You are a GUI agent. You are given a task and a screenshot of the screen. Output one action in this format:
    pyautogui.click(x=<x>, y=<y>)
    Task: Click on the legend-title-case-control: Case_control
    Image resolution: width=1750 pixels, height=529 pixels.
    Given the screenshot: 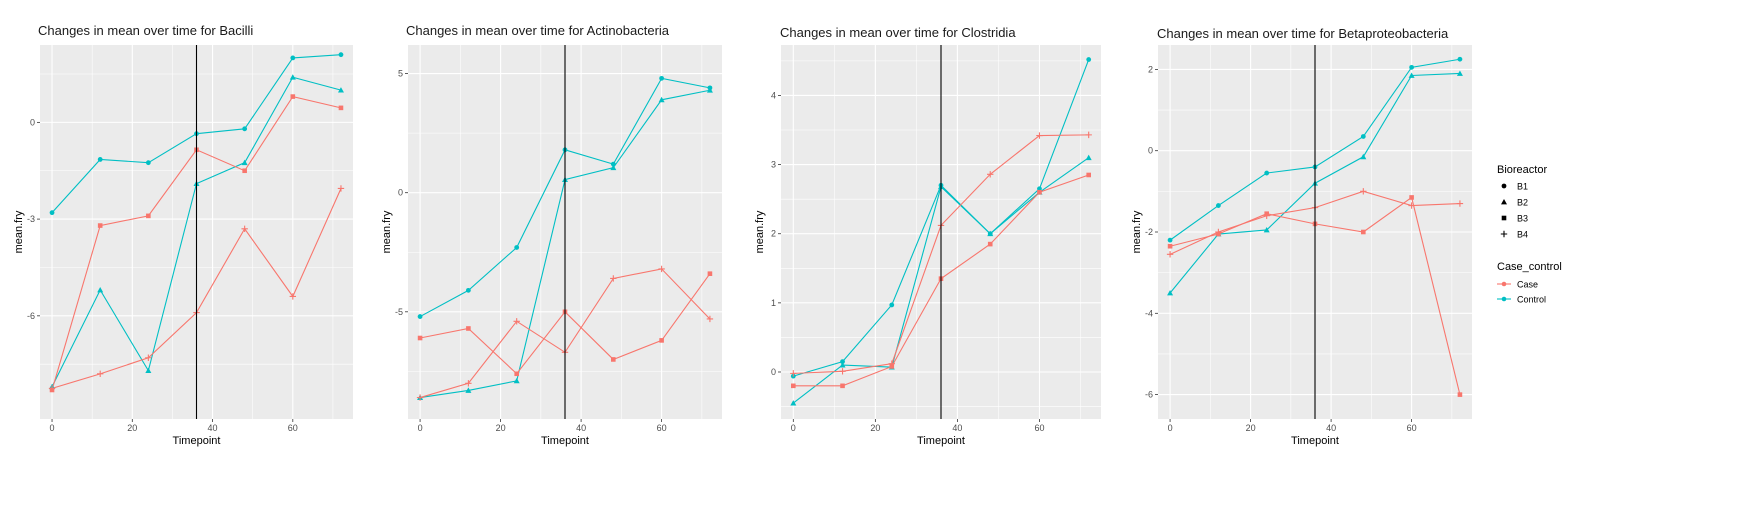 What is the action you would take?
    pyautogui.click(x=1529, y=267)
    